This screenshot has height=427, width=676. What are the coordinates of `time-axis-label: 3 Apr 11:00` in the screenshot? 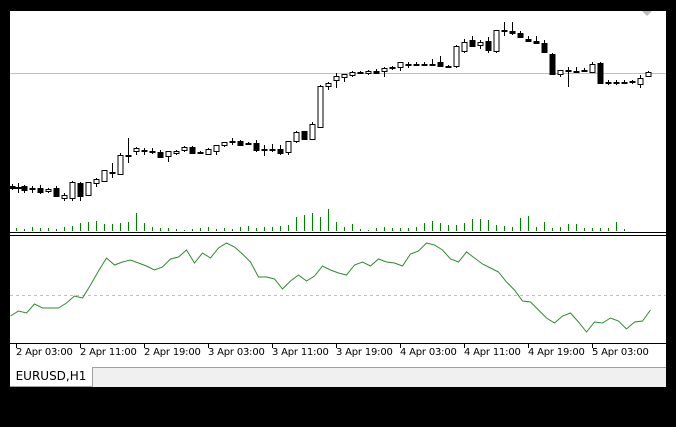 It's located at (300, 352).